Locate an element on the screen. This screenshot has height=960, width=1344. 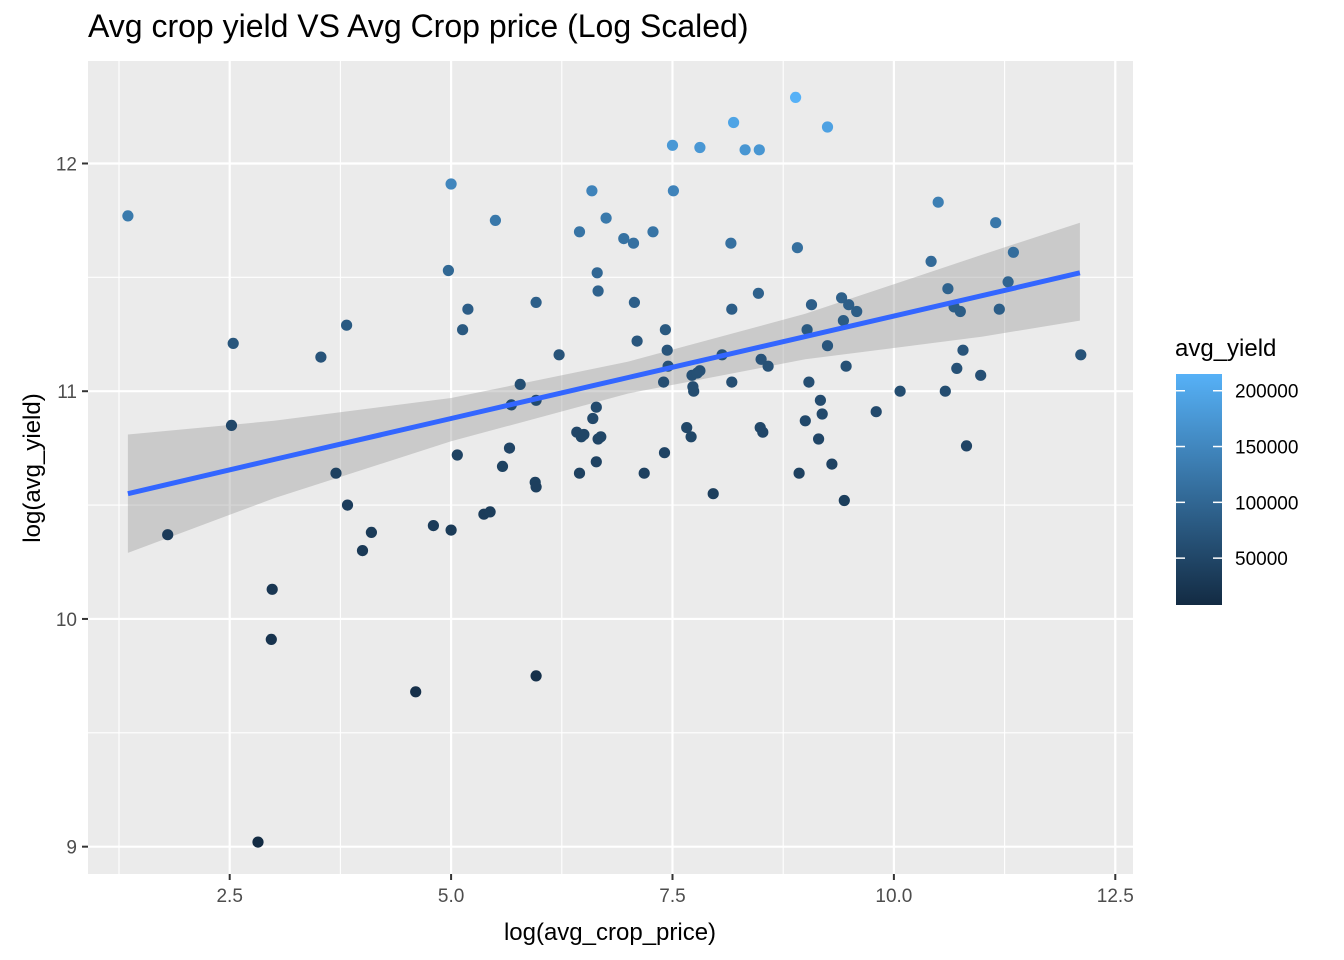
y-axis-title: log(avg_yield) is located at coordinates (32, 467).